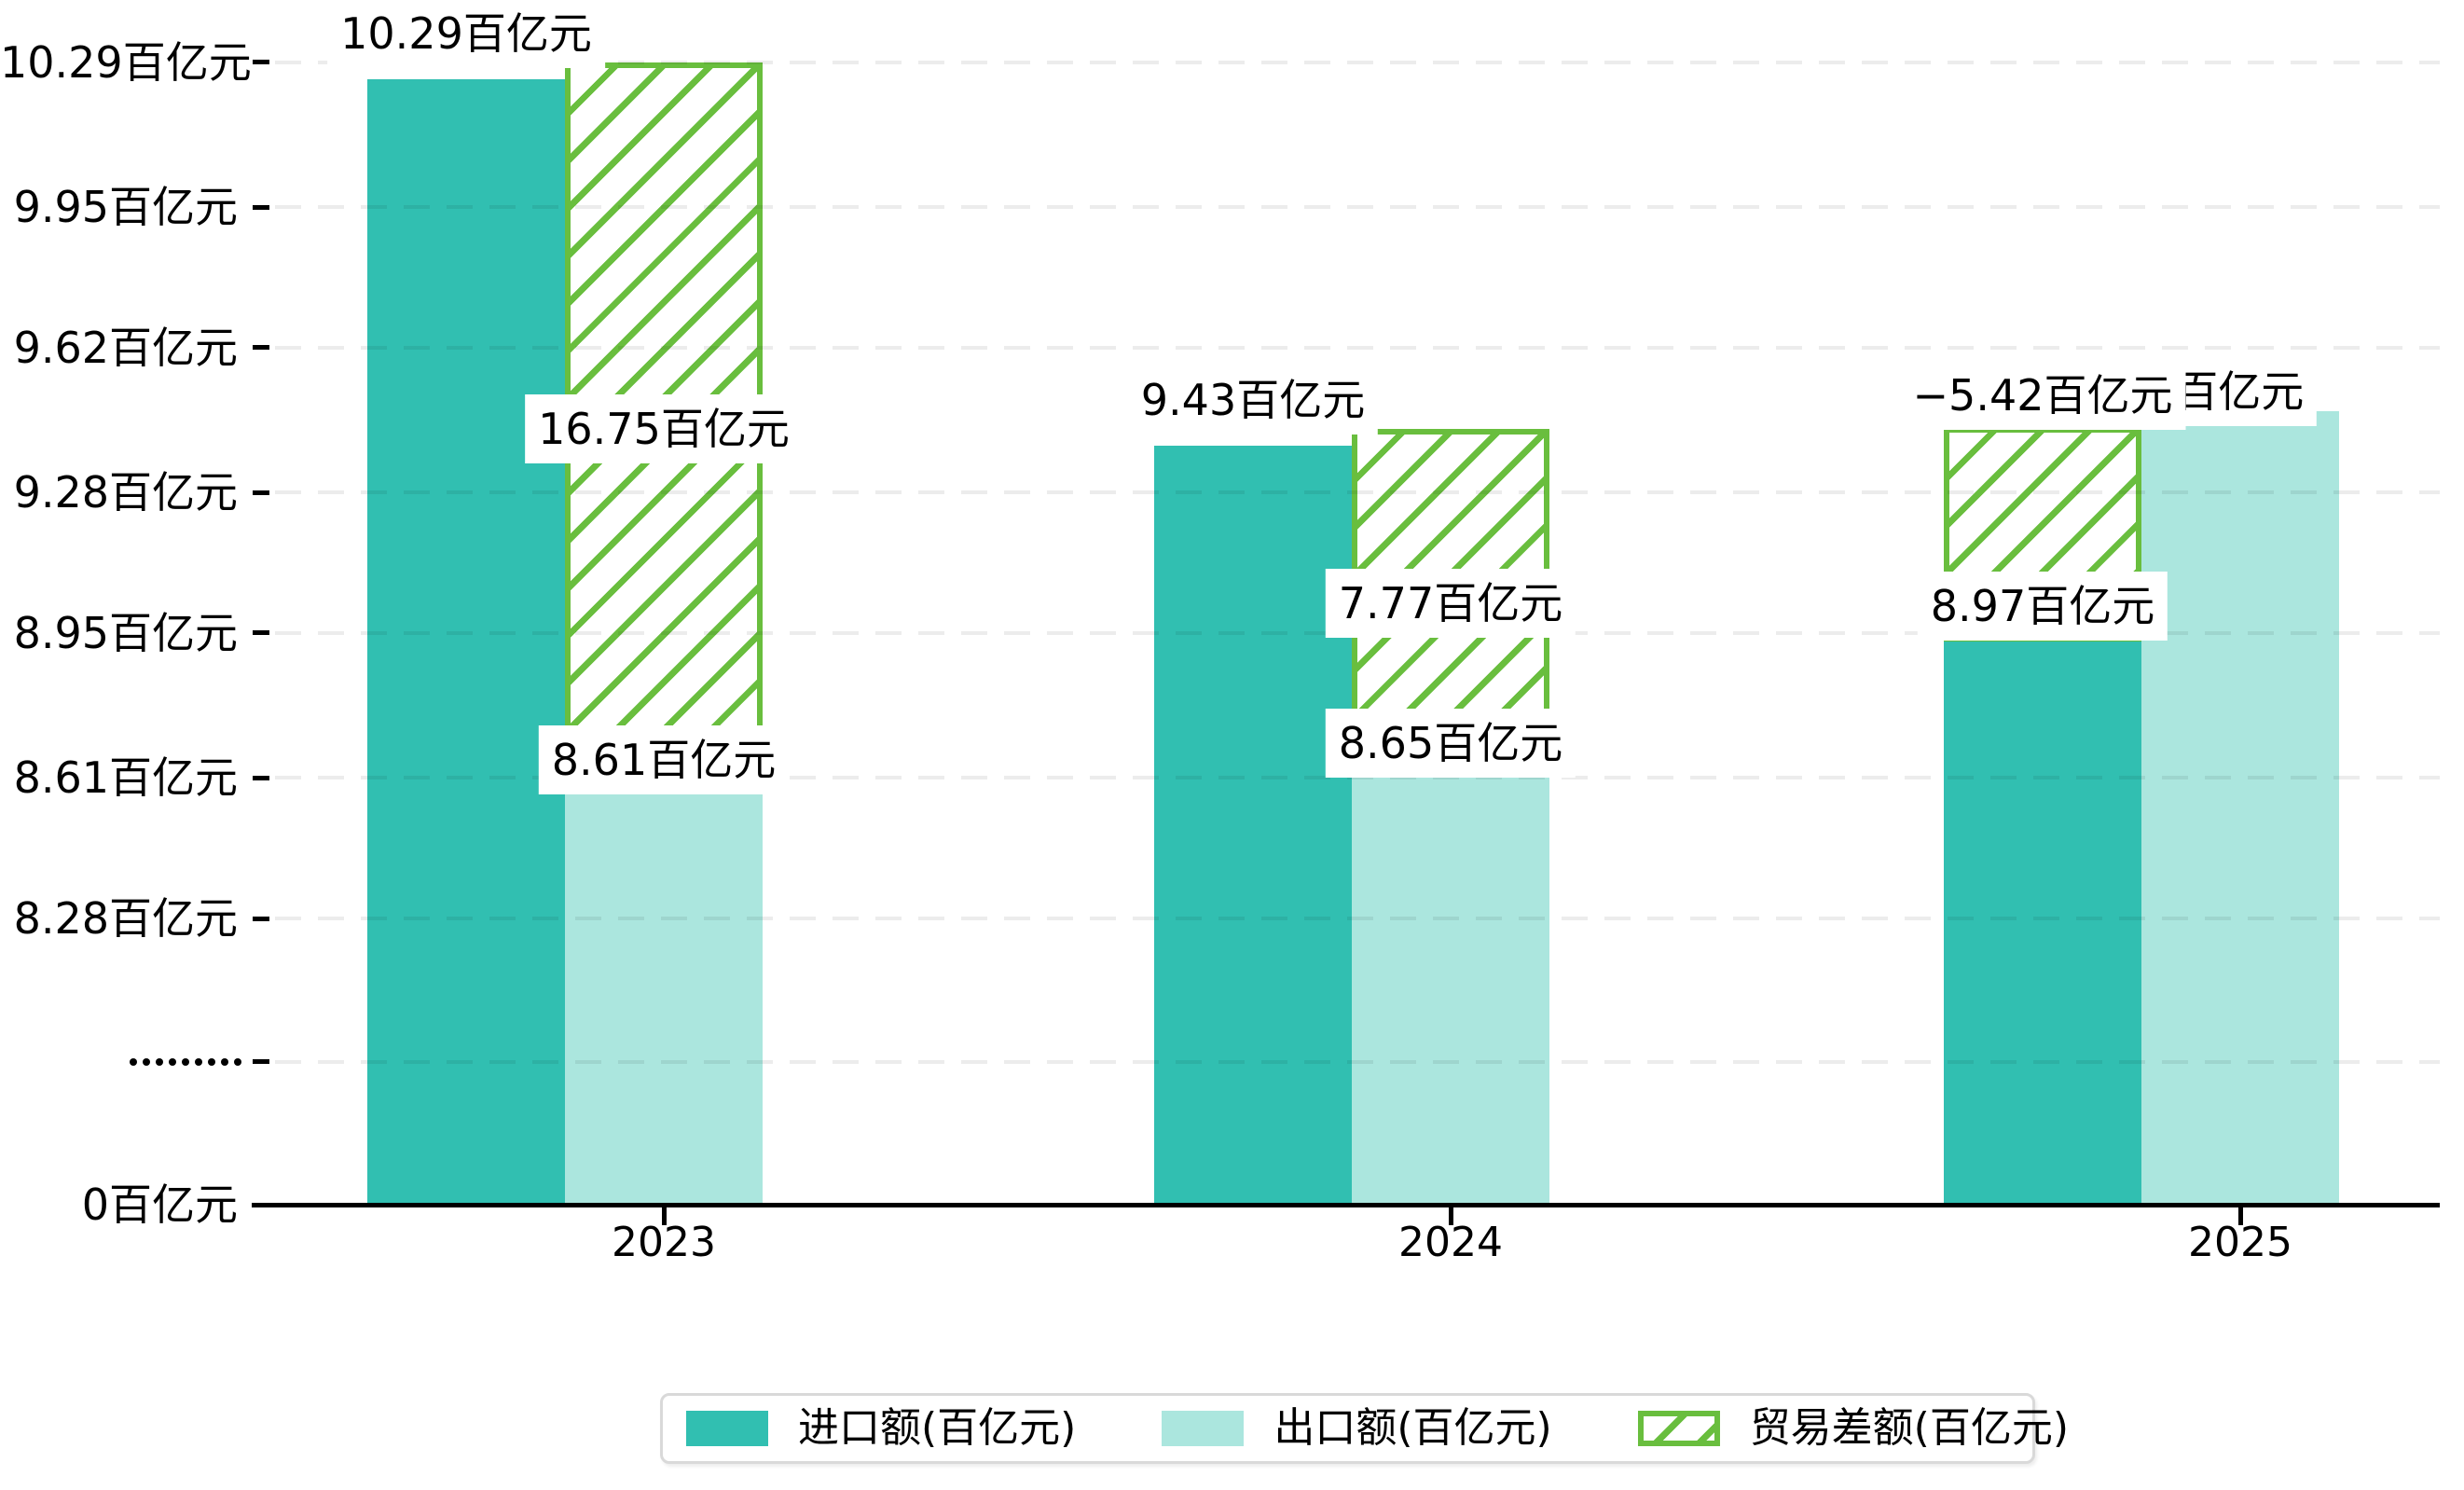 The height and width of the screenshot is (1490, 2464). Describe the element at coordinates (1451, 990) in the screenshot. I see `export-bar-2024` at that location.